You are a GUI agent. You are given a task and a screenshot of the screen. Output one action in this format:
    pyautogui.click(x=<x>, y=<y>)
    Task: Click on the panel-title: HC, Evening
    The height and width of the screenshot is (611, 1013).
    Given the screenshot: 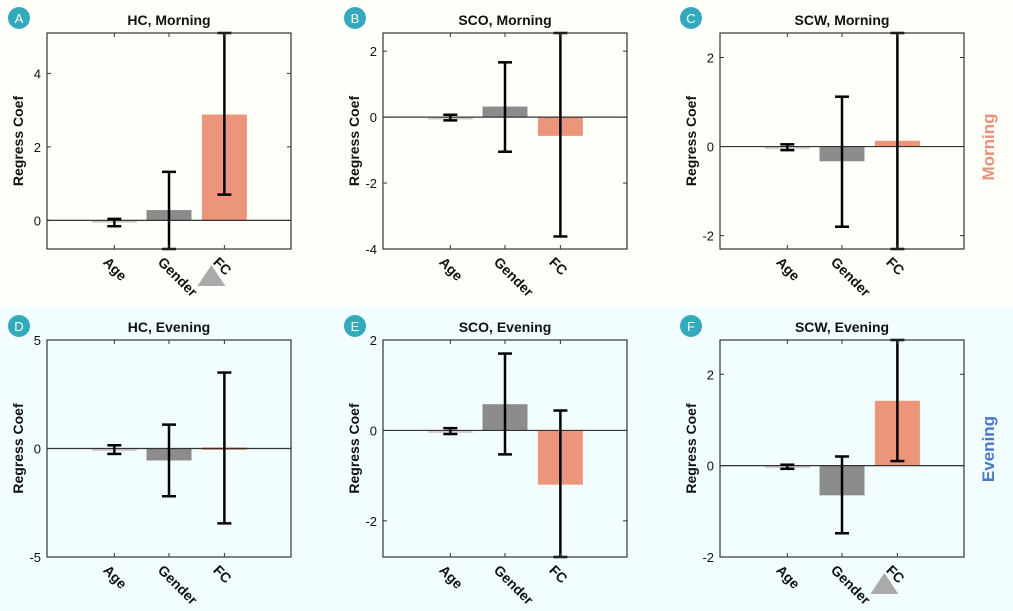 What is the action you would take?
    pyautogui.click(x=169, y=327)
    